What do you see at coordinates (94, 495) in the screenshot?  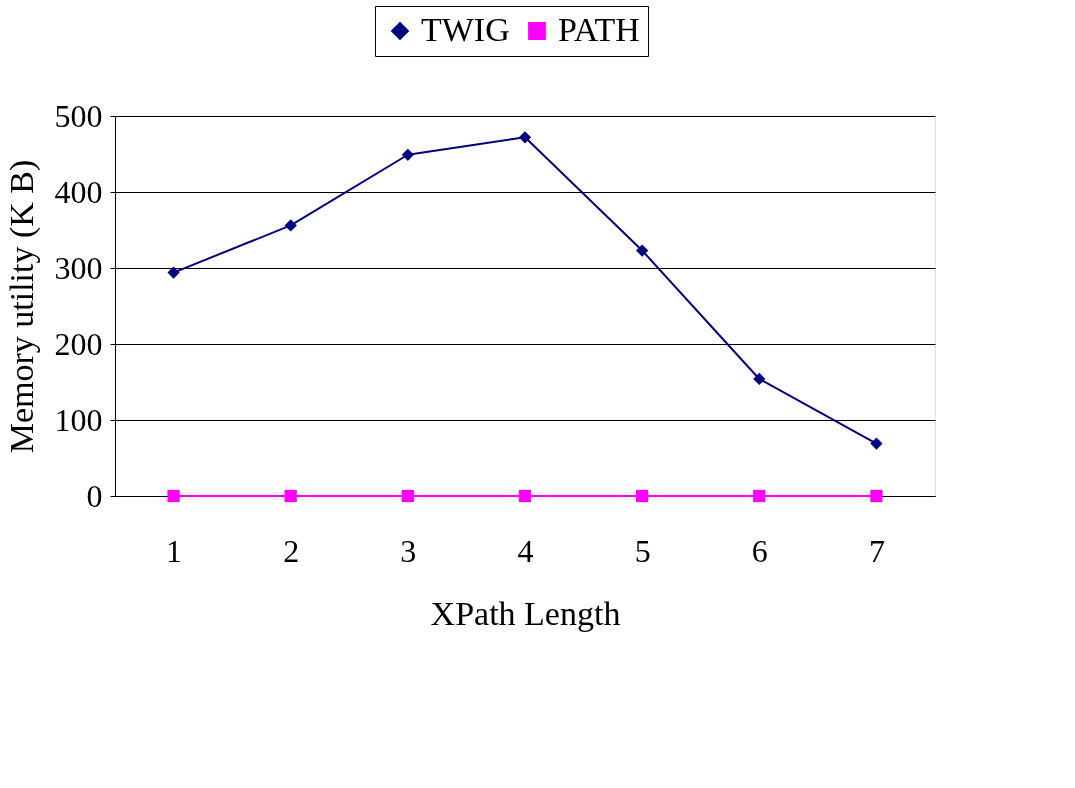 I see `y-tick-label: 0` at bounding box center [94, 495].